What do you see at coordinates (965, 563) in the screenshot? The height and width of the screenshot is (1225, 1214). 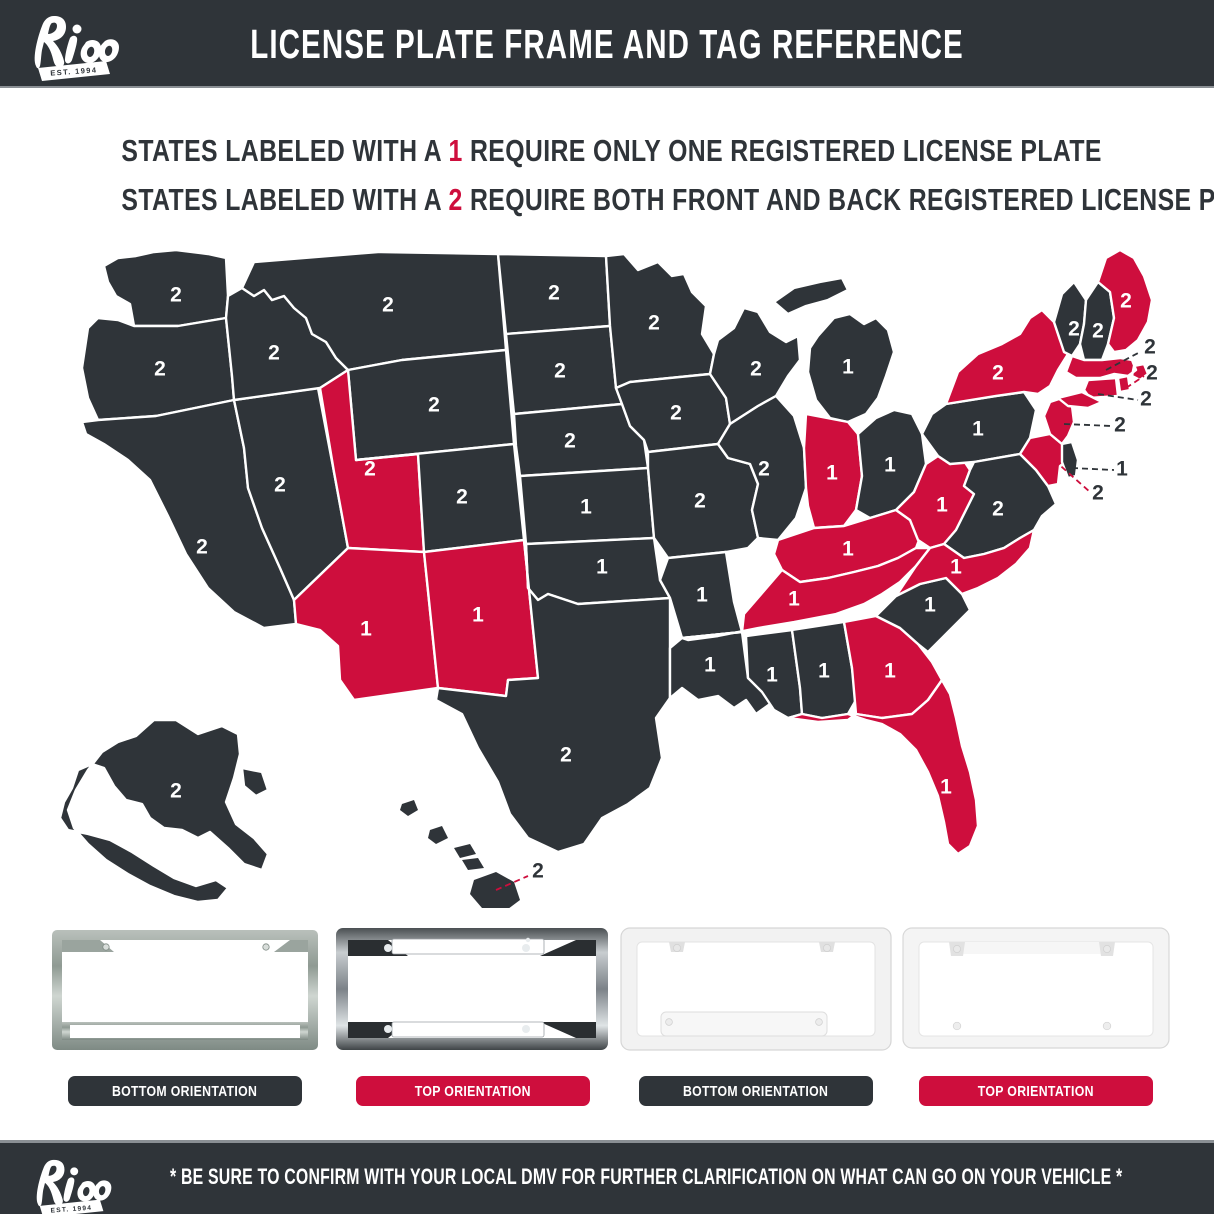 I see `state-NC` at bounding box center [965, 563].